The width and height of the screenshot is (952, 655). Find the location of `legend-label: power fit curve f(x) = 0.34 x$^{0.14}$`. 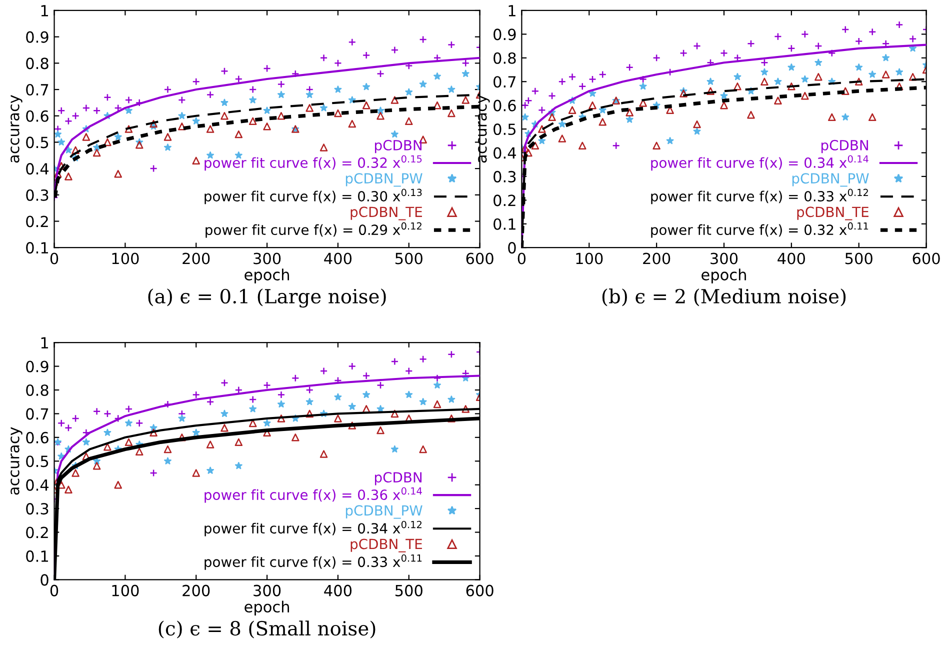

legend-label: power fit curve f(x) = 0.34 x$^{0.14}$ is located at coordinates (759, 163).